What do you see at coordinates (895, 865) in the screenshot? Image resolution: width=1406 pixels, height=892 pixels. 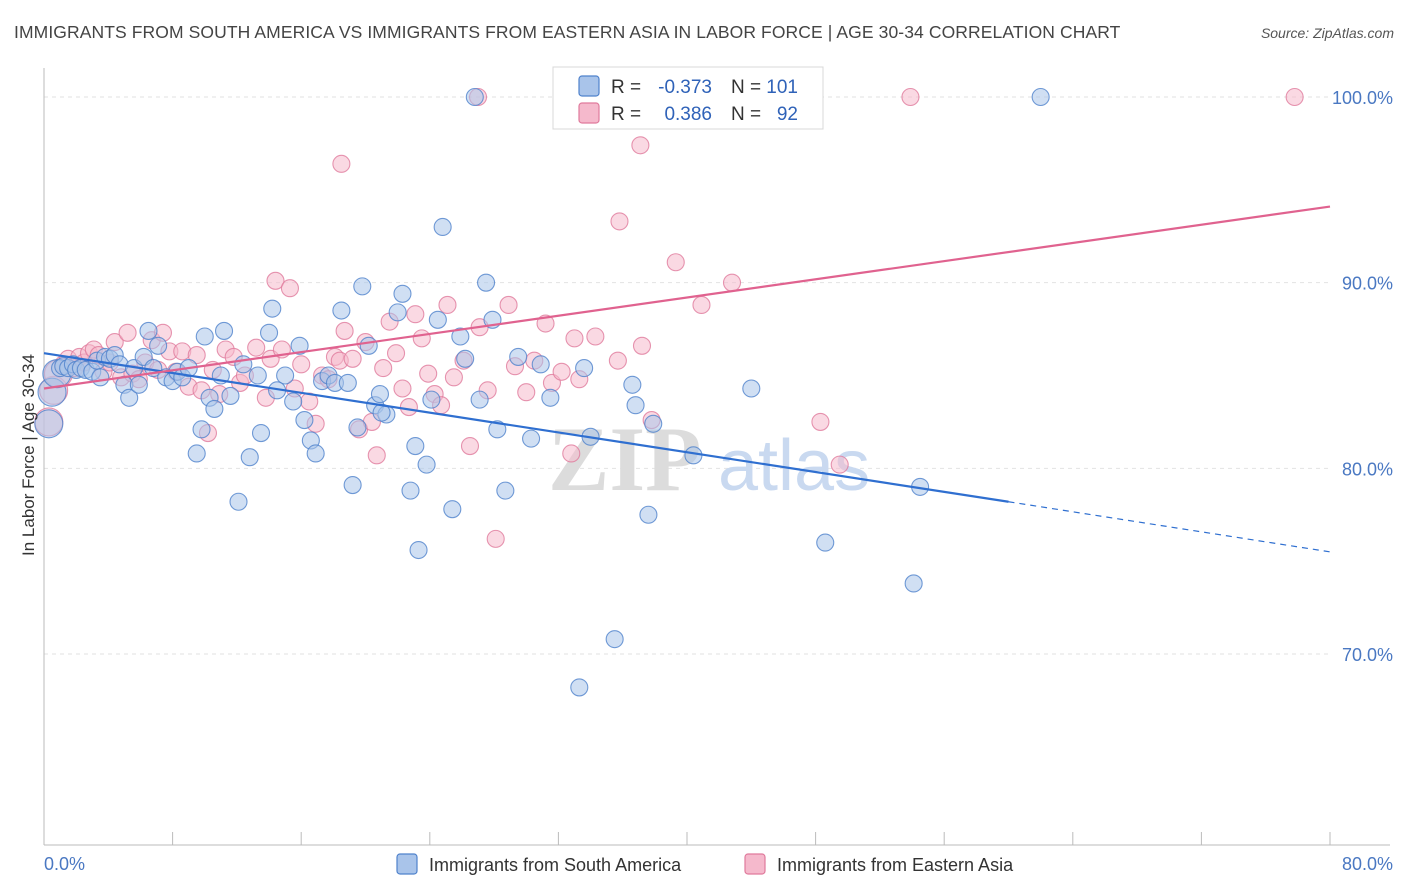 I see `bottom-legend-label-eastern-asia: Immigrants from Eastern Asia` at bounding box center [895, 865].